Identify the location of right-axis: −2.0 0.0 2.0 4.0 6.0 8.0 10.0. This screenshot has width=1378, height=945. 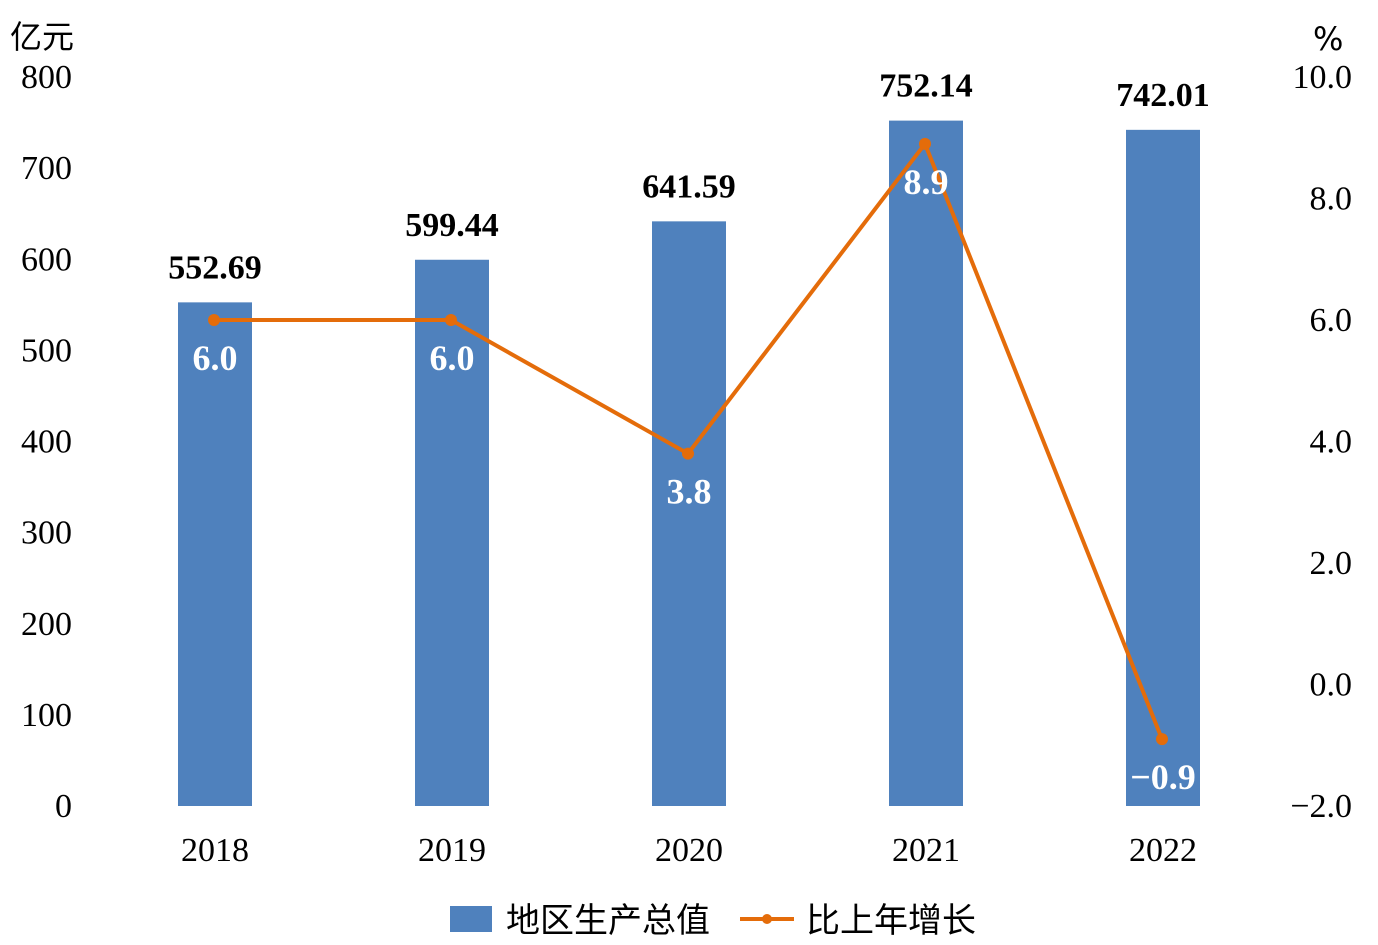
(1321, 442).